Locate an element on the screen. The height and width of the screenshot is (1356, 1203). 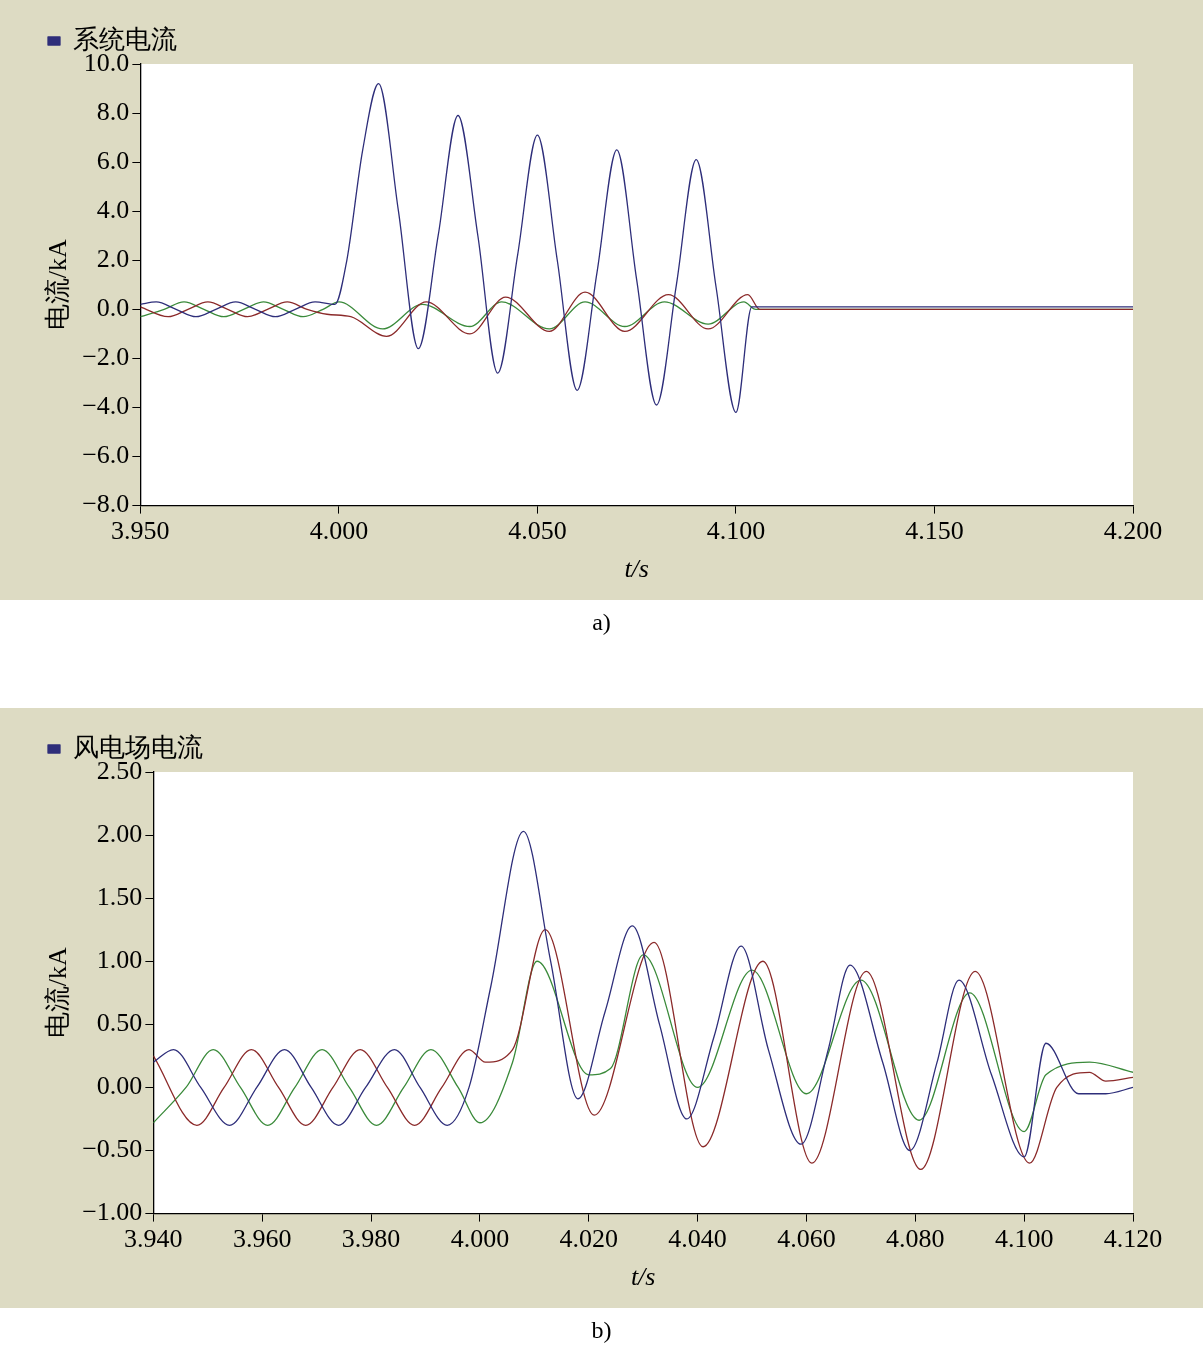
y-tick-label: 2.00 is located at coordinates (119, 833).